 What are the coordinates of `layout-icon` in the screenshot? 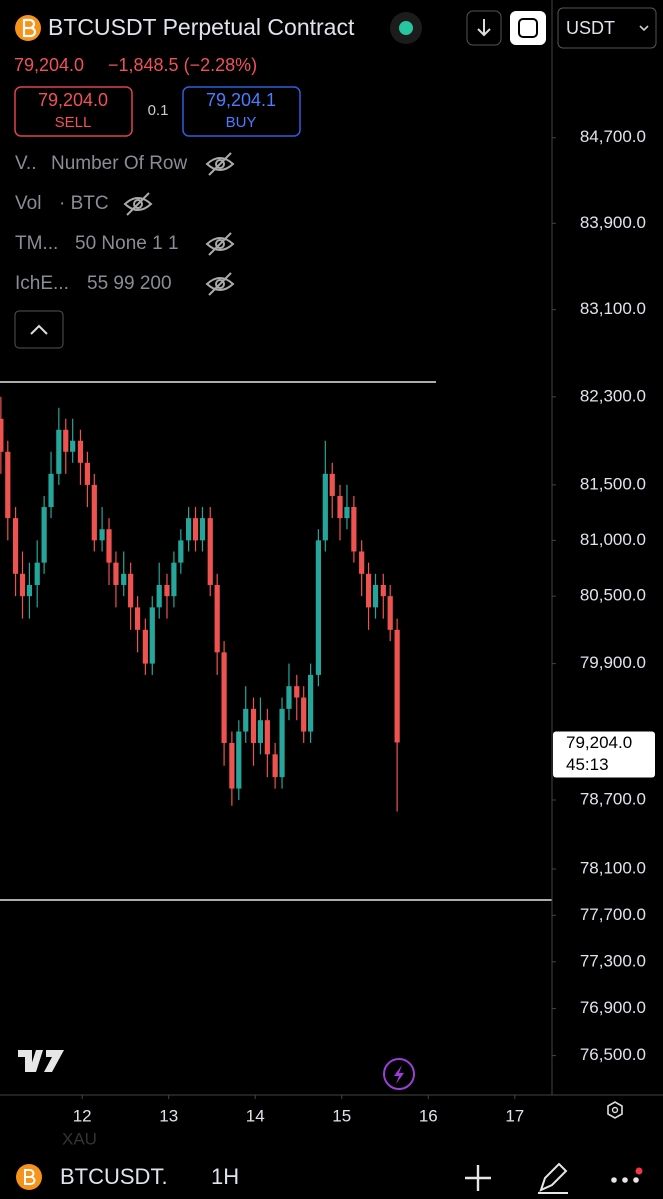 It's located at (528, 28).